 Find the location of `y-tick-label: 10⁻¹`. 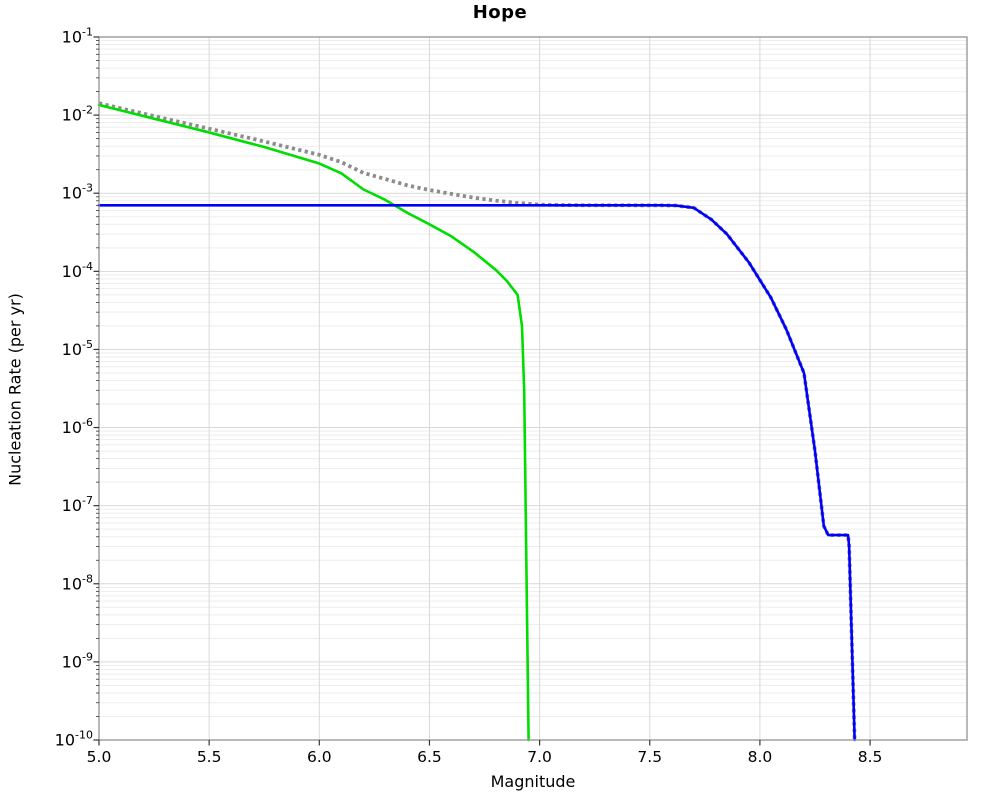

y-tick-label: 10⁻¹ is located at coordinates (77, 36).